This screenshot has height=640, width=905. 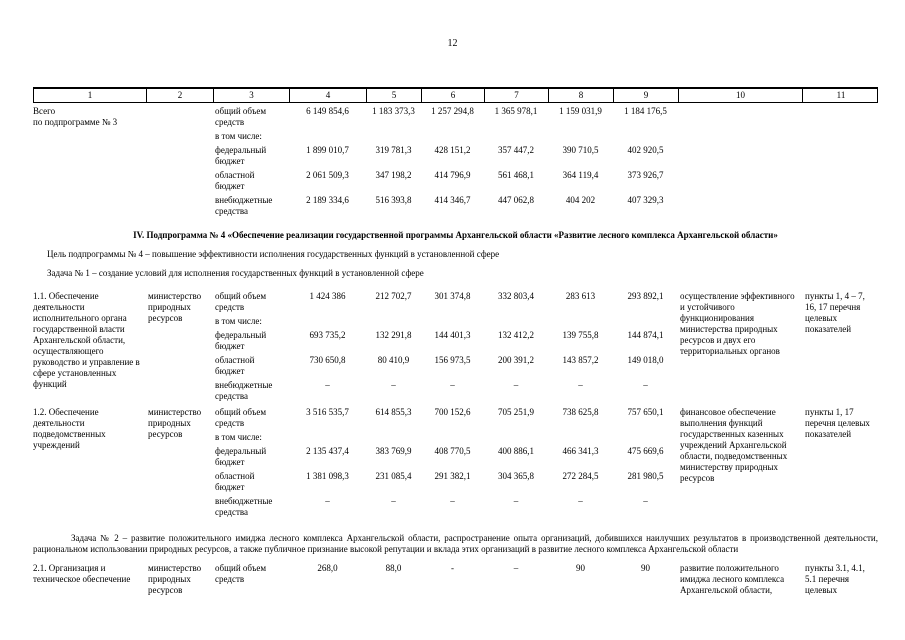 I want to click on value-cell: 1 159 031,9, so click(x=580, y=111).